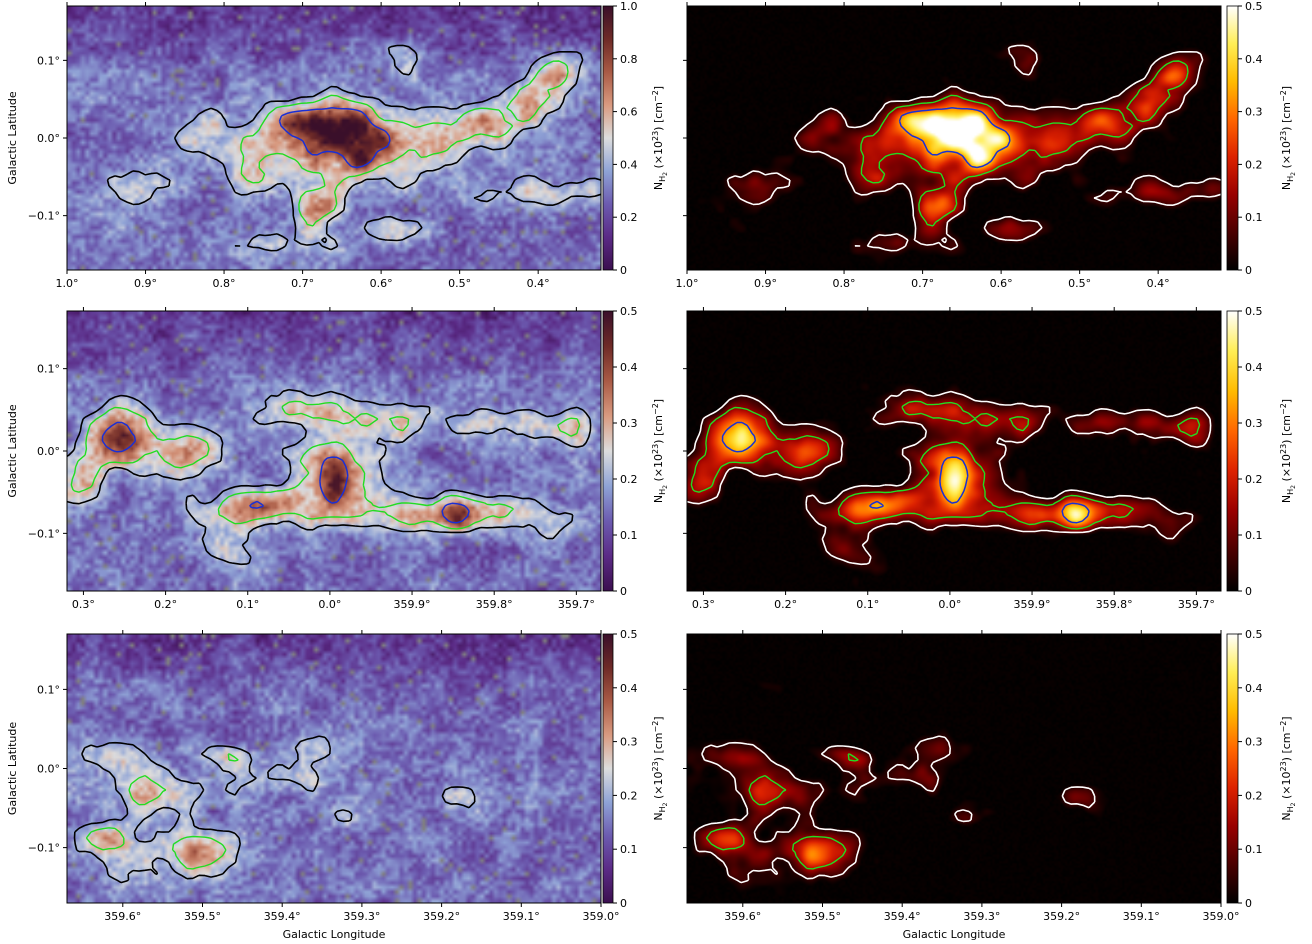  What do you see at coordinates (538, 283) in the screenshot?
I see `x-tick-label: 0.4°` at bounding box center [538, 283].